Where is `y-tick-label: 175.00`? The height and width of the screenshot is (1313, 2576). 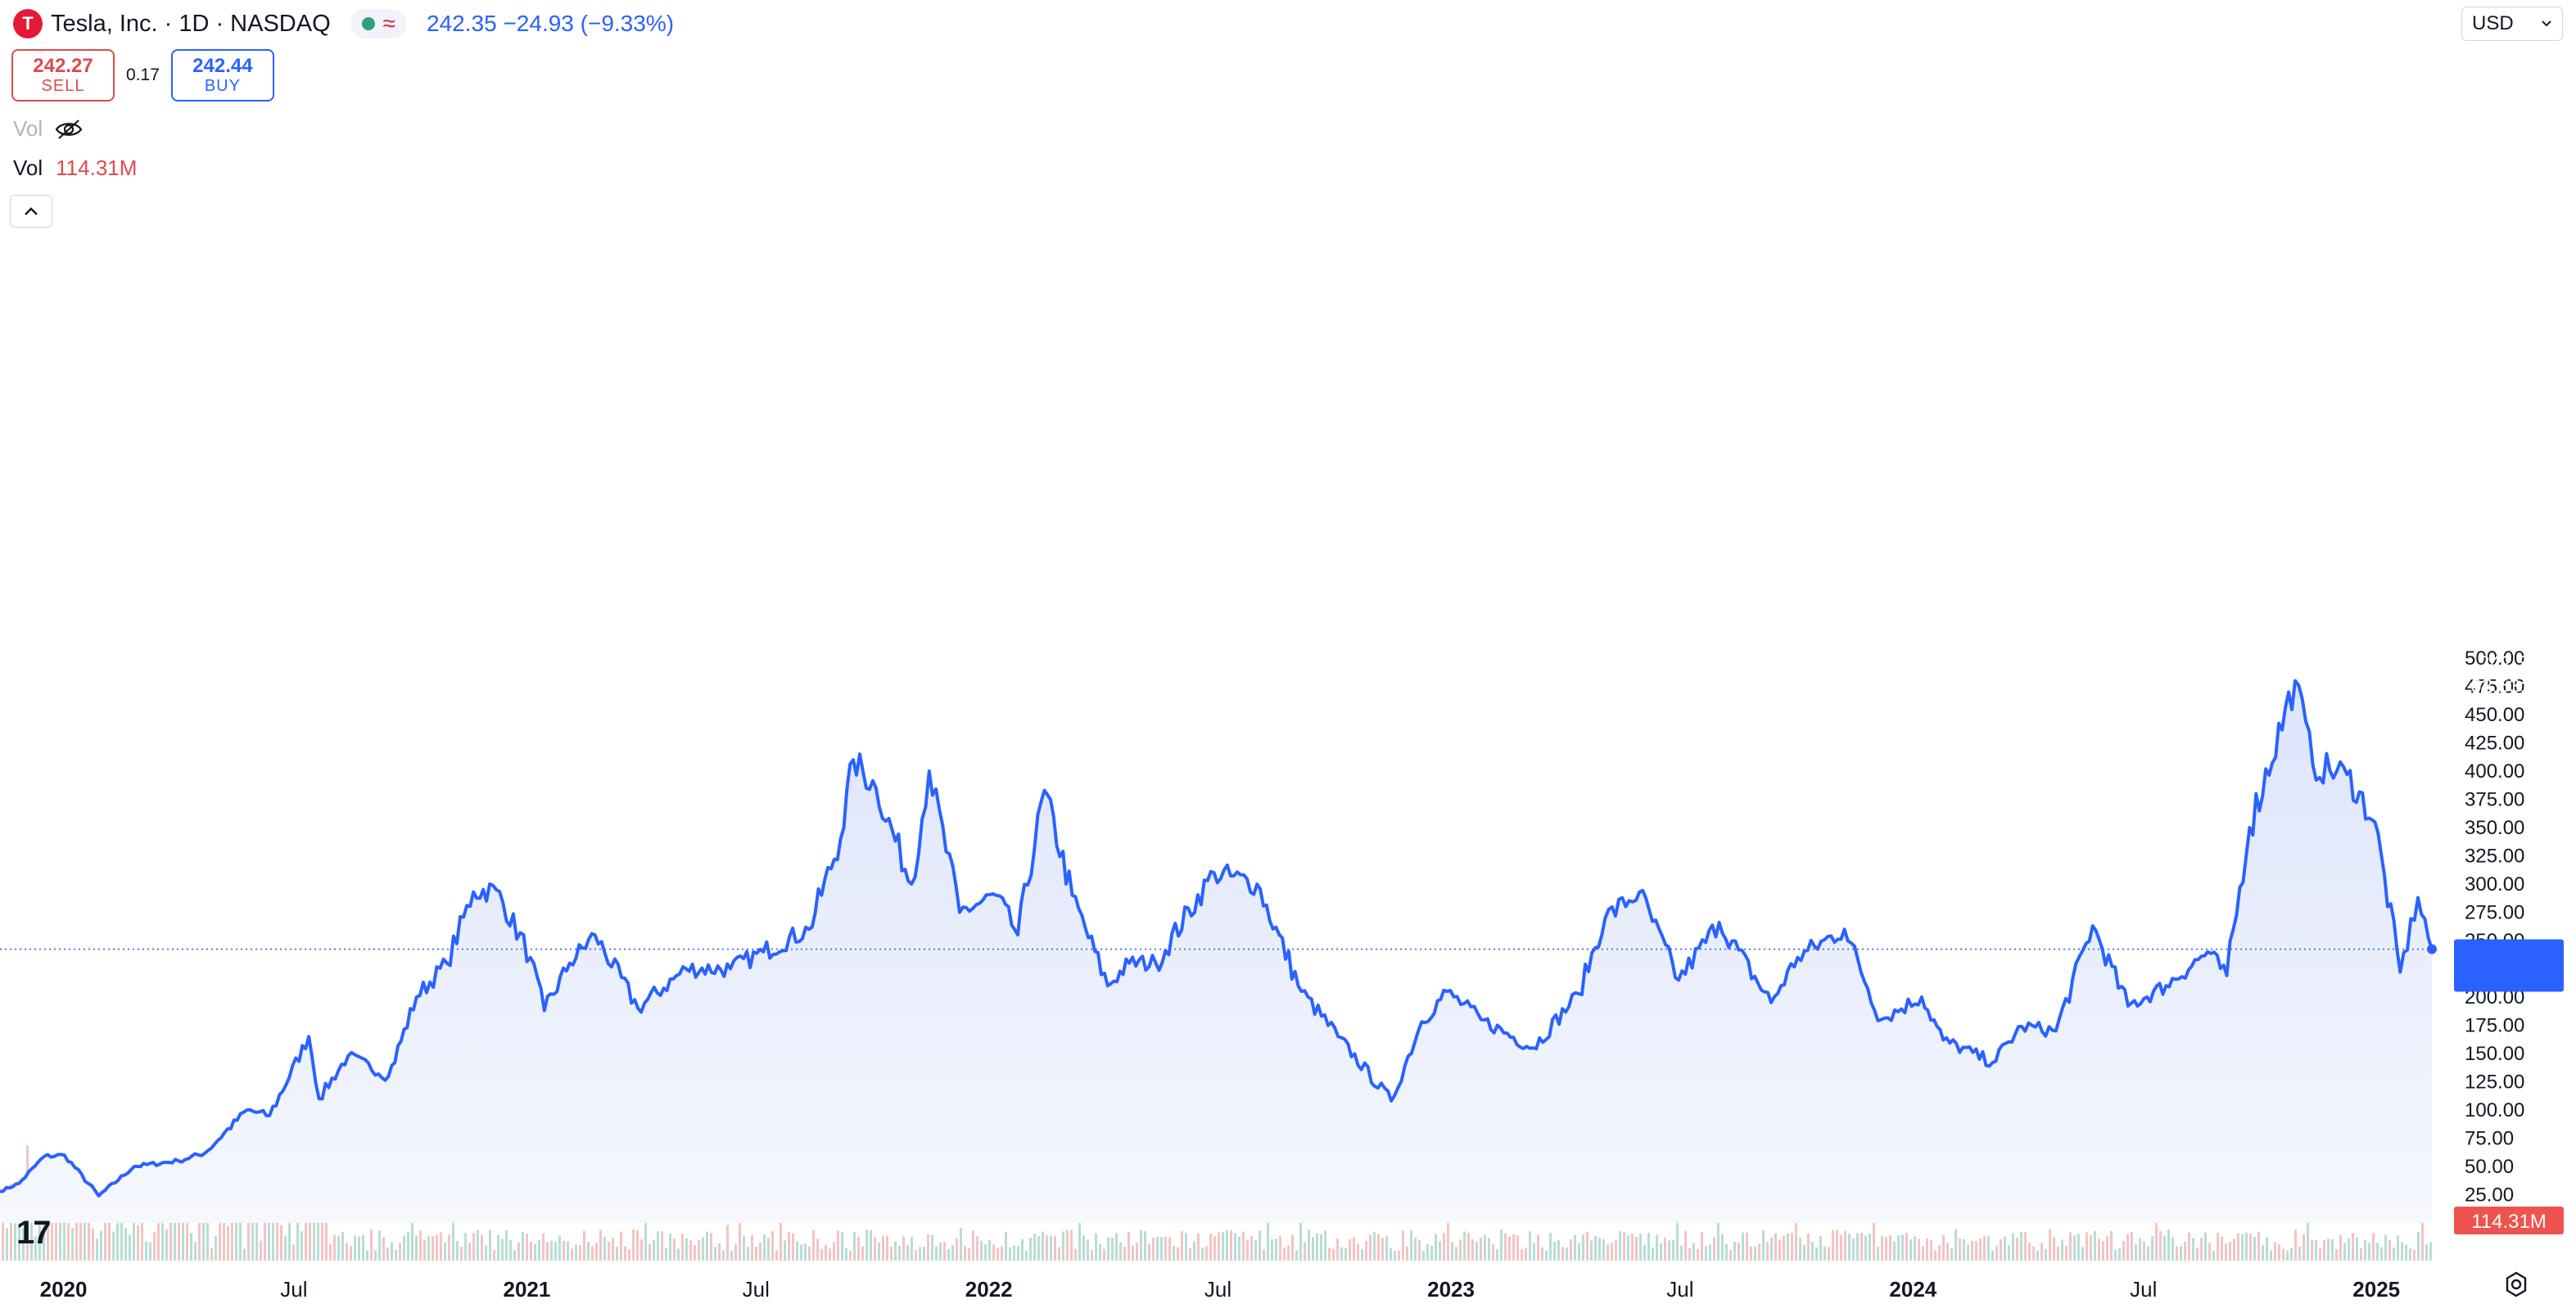
y-tick-label: 175.00 is located at coordinates (2494, 1026).